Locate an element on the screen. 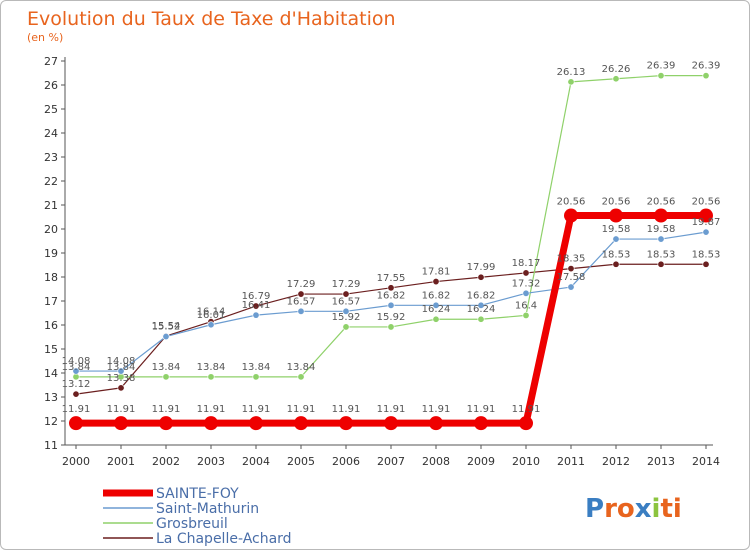 Image resolution: width=750 pixels, height=550 pixels. x-tick-label: 2012 is located at coordinates (616, 461).